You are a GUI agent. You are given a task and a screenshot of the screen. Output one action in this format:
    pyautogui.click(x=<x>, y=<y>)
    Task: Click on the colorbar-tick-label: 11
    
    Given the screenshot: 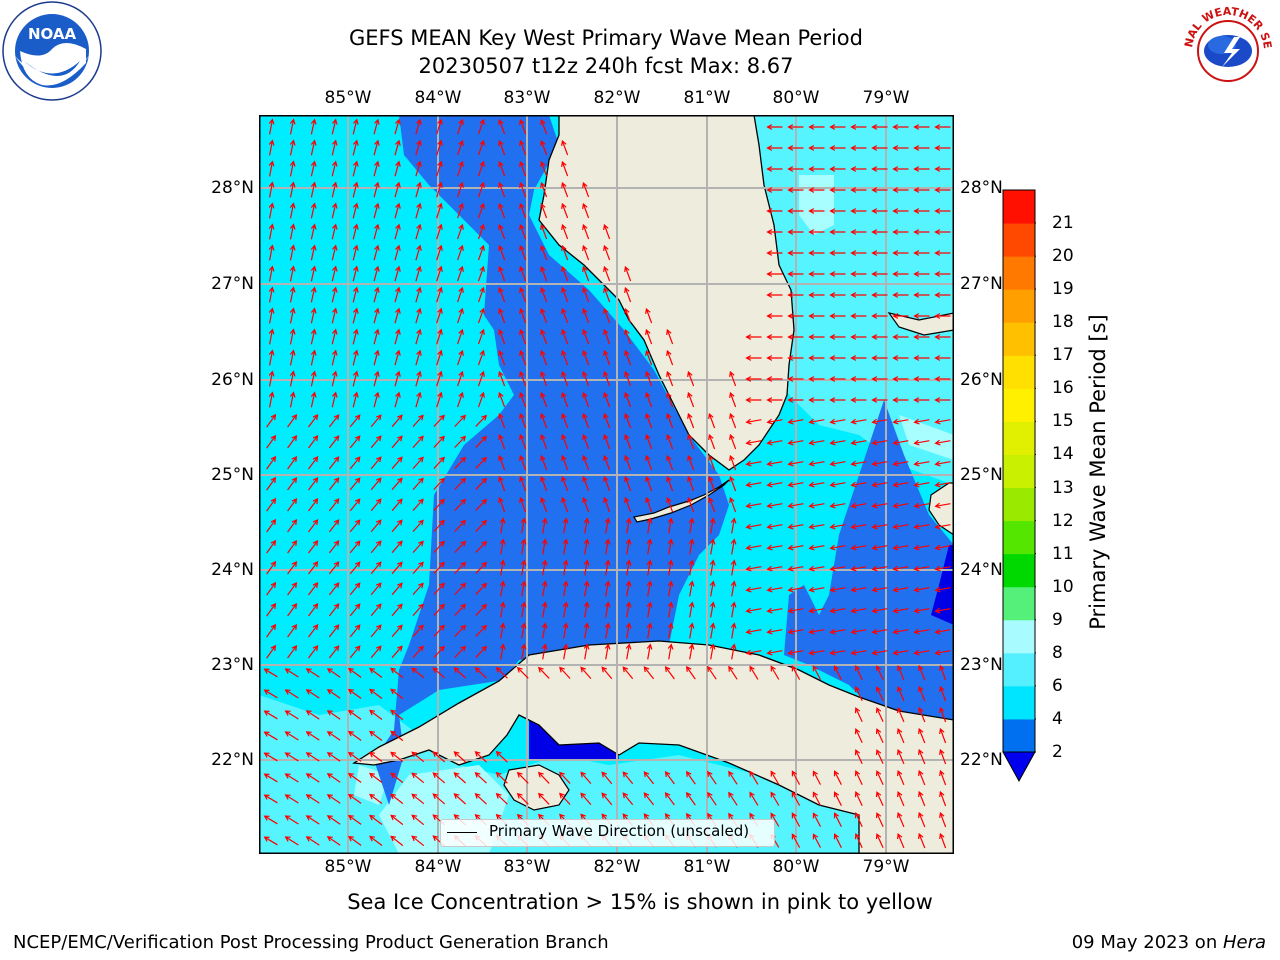 What is the action you would take?
    pyautogui.click(x=1063, y=553)
    